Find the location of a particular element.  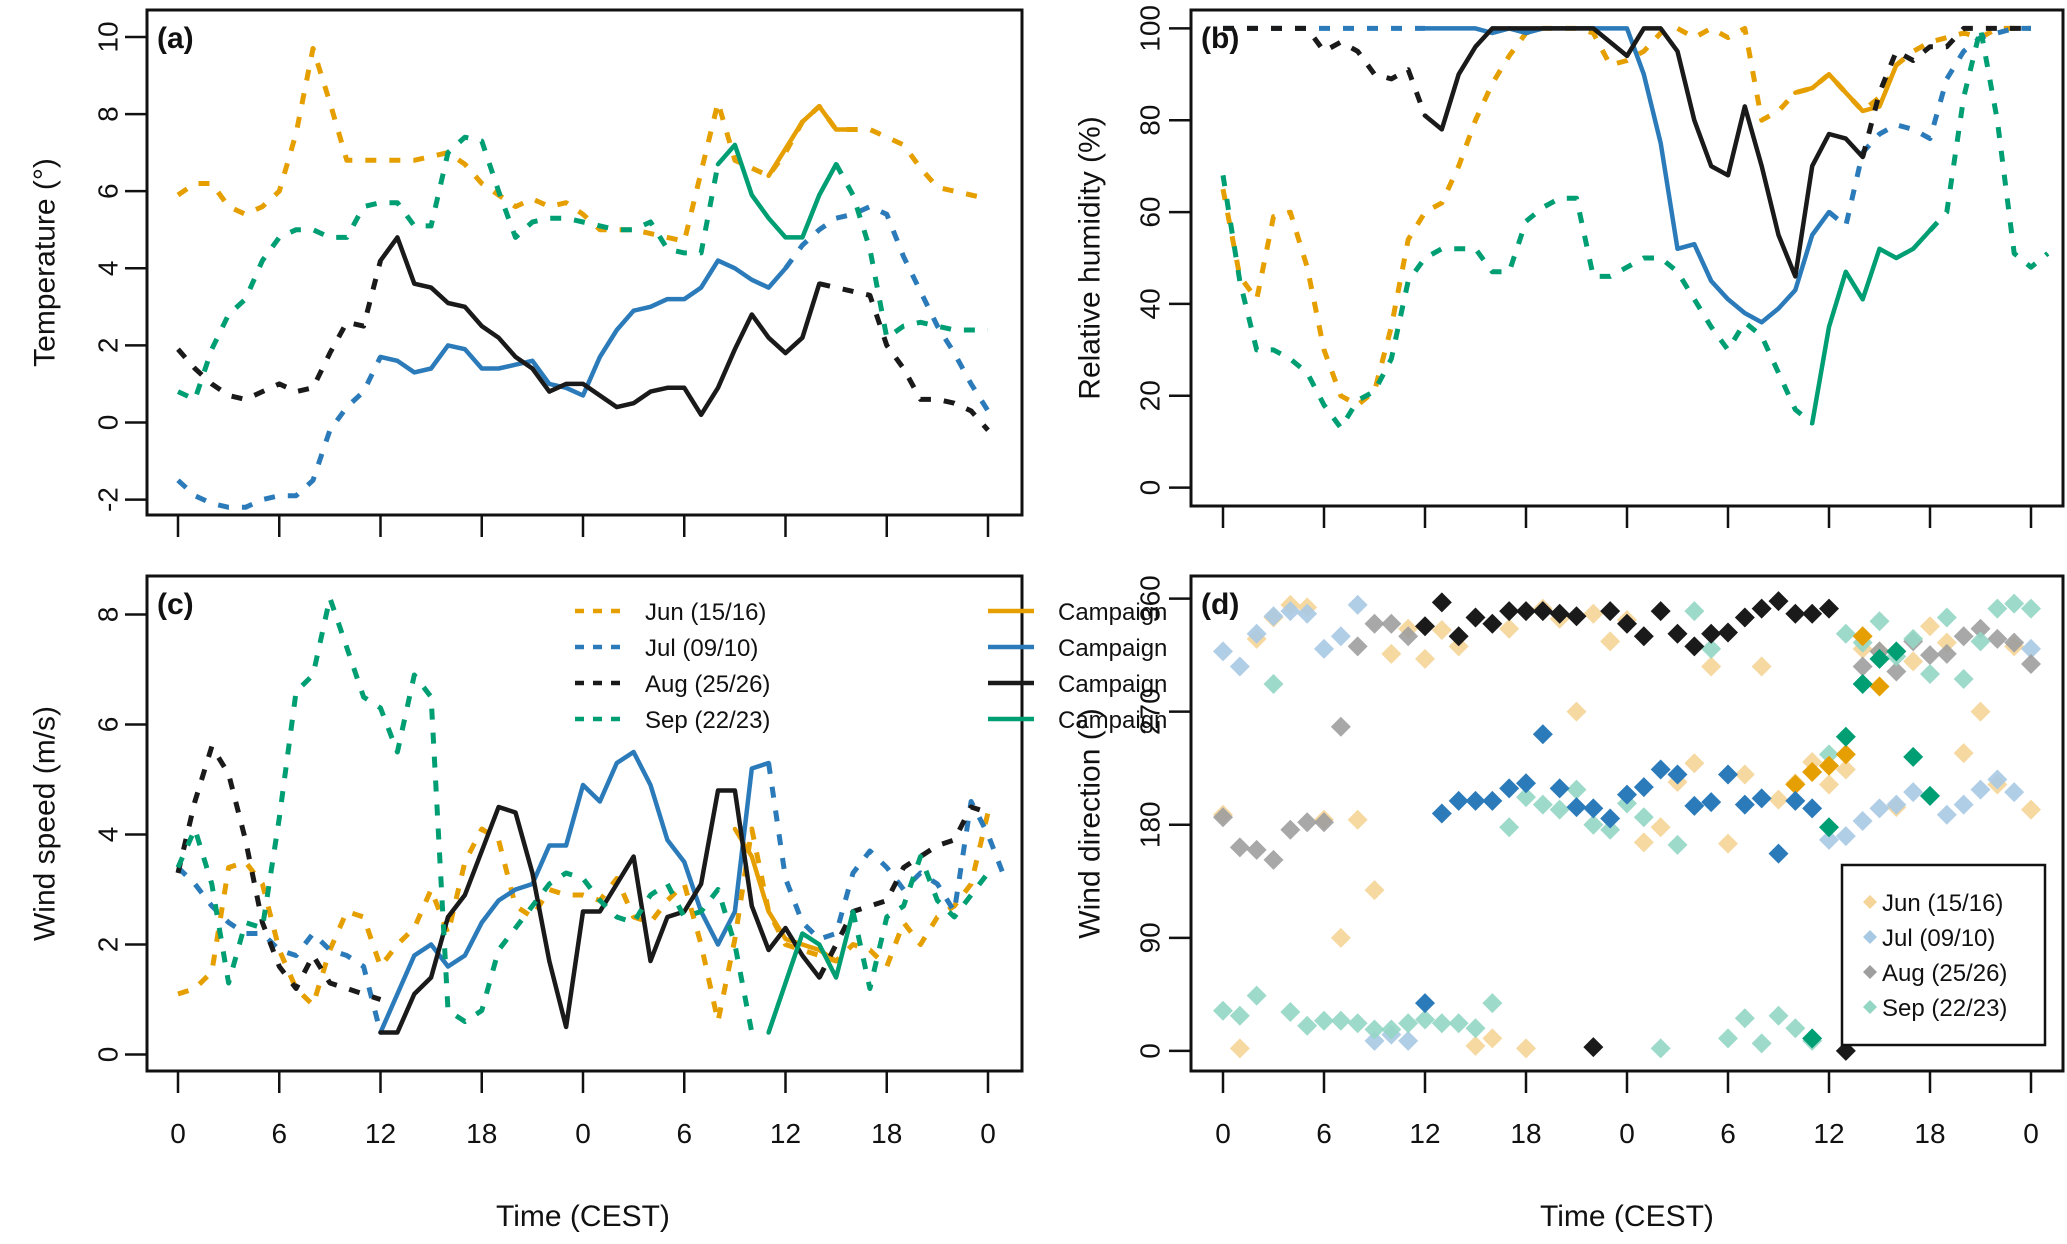

series-line-campaign-sep is located at coordinates (777, 191).